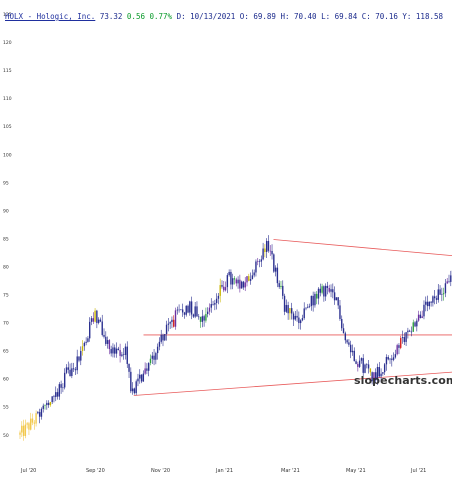 This screenshot has width=452, height=480. Describe the element at coordinates (6, 324) in the screenshot. I see `y-tick-label: 70` at that location.